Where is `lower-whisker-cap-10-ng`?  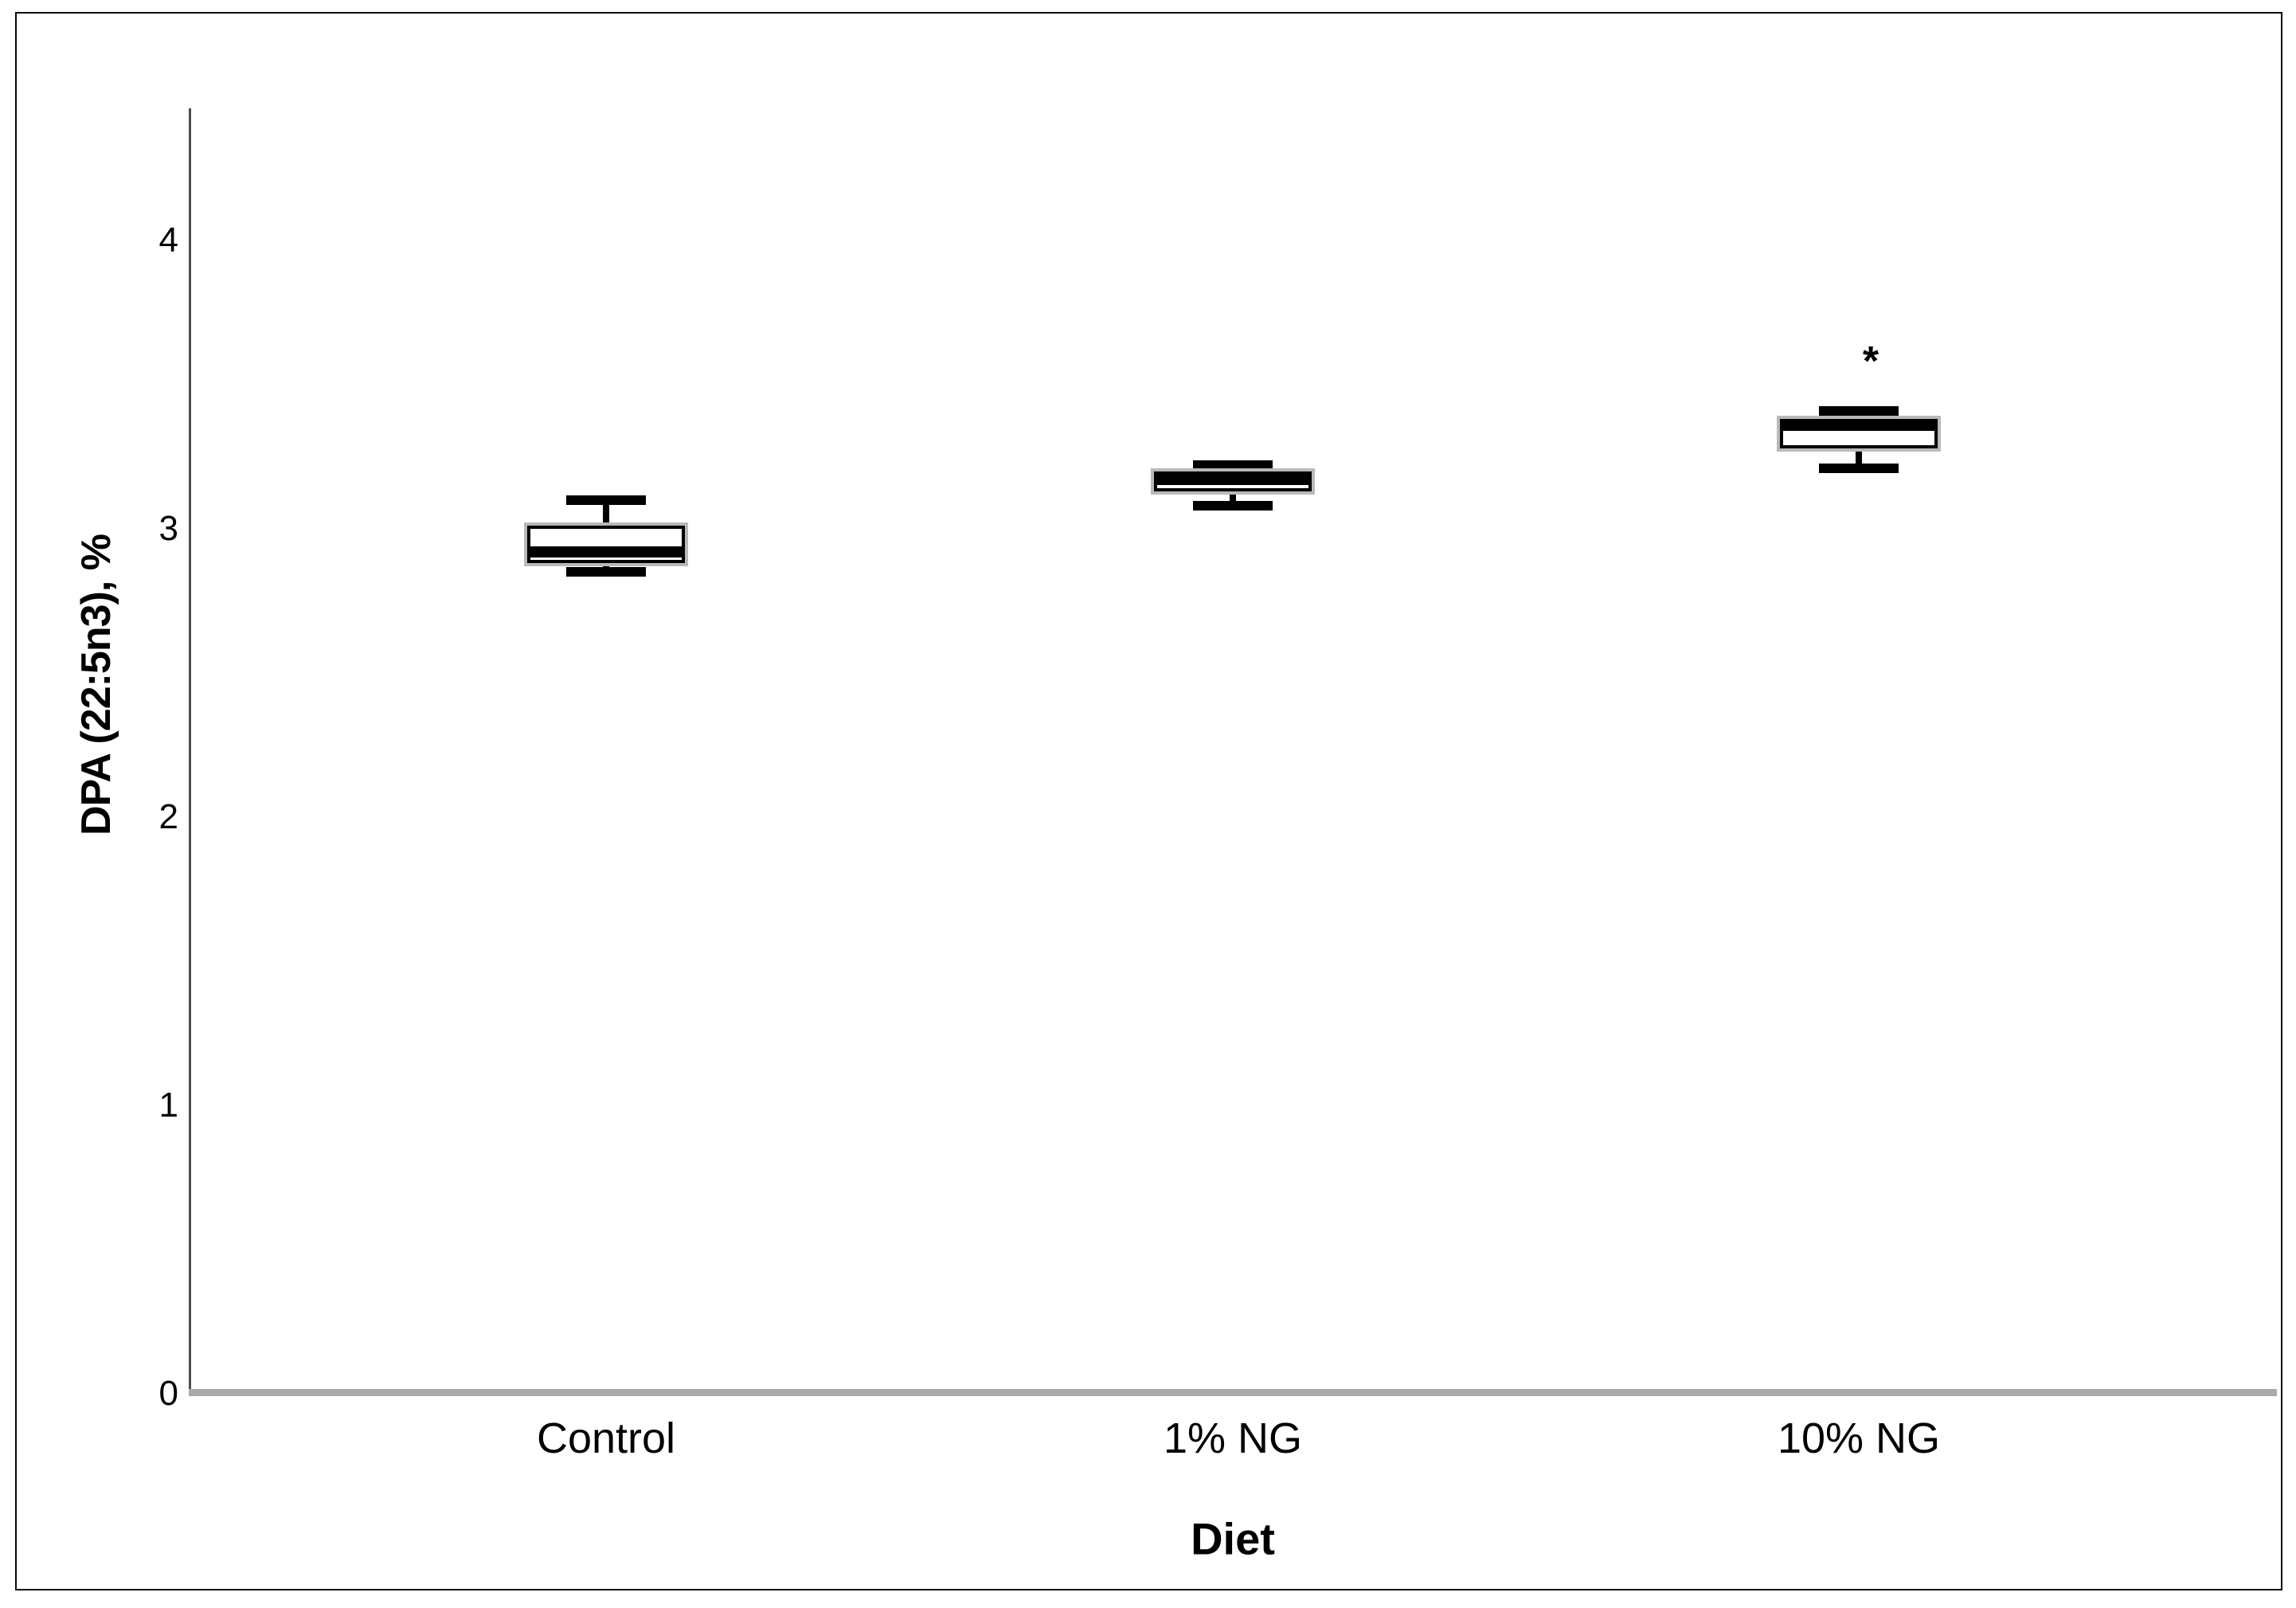
lower-whisker-cap-10-ng is located at coordinates (1859, 468).